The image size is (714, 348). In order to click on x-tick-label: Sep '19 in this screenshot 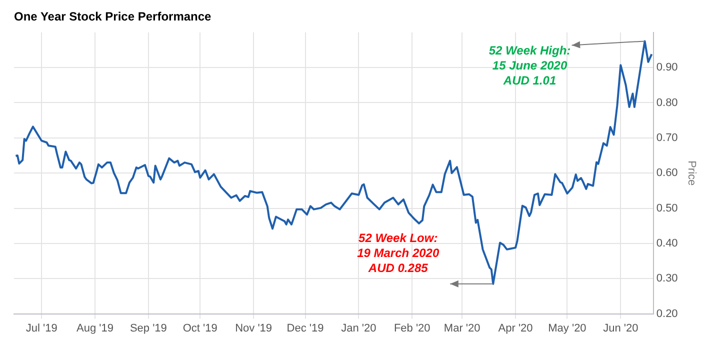, I will do `click(148, 328)`.